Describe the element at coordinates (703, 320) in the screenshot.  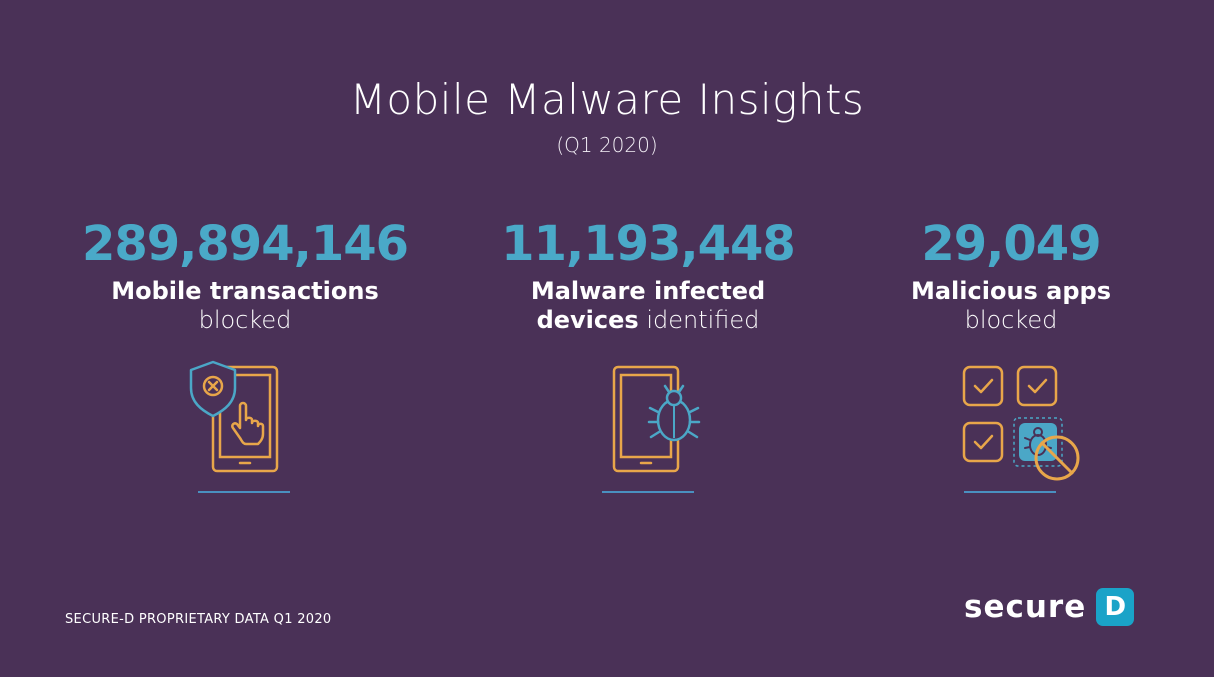
I see `stat-label-light: identified` at that location.